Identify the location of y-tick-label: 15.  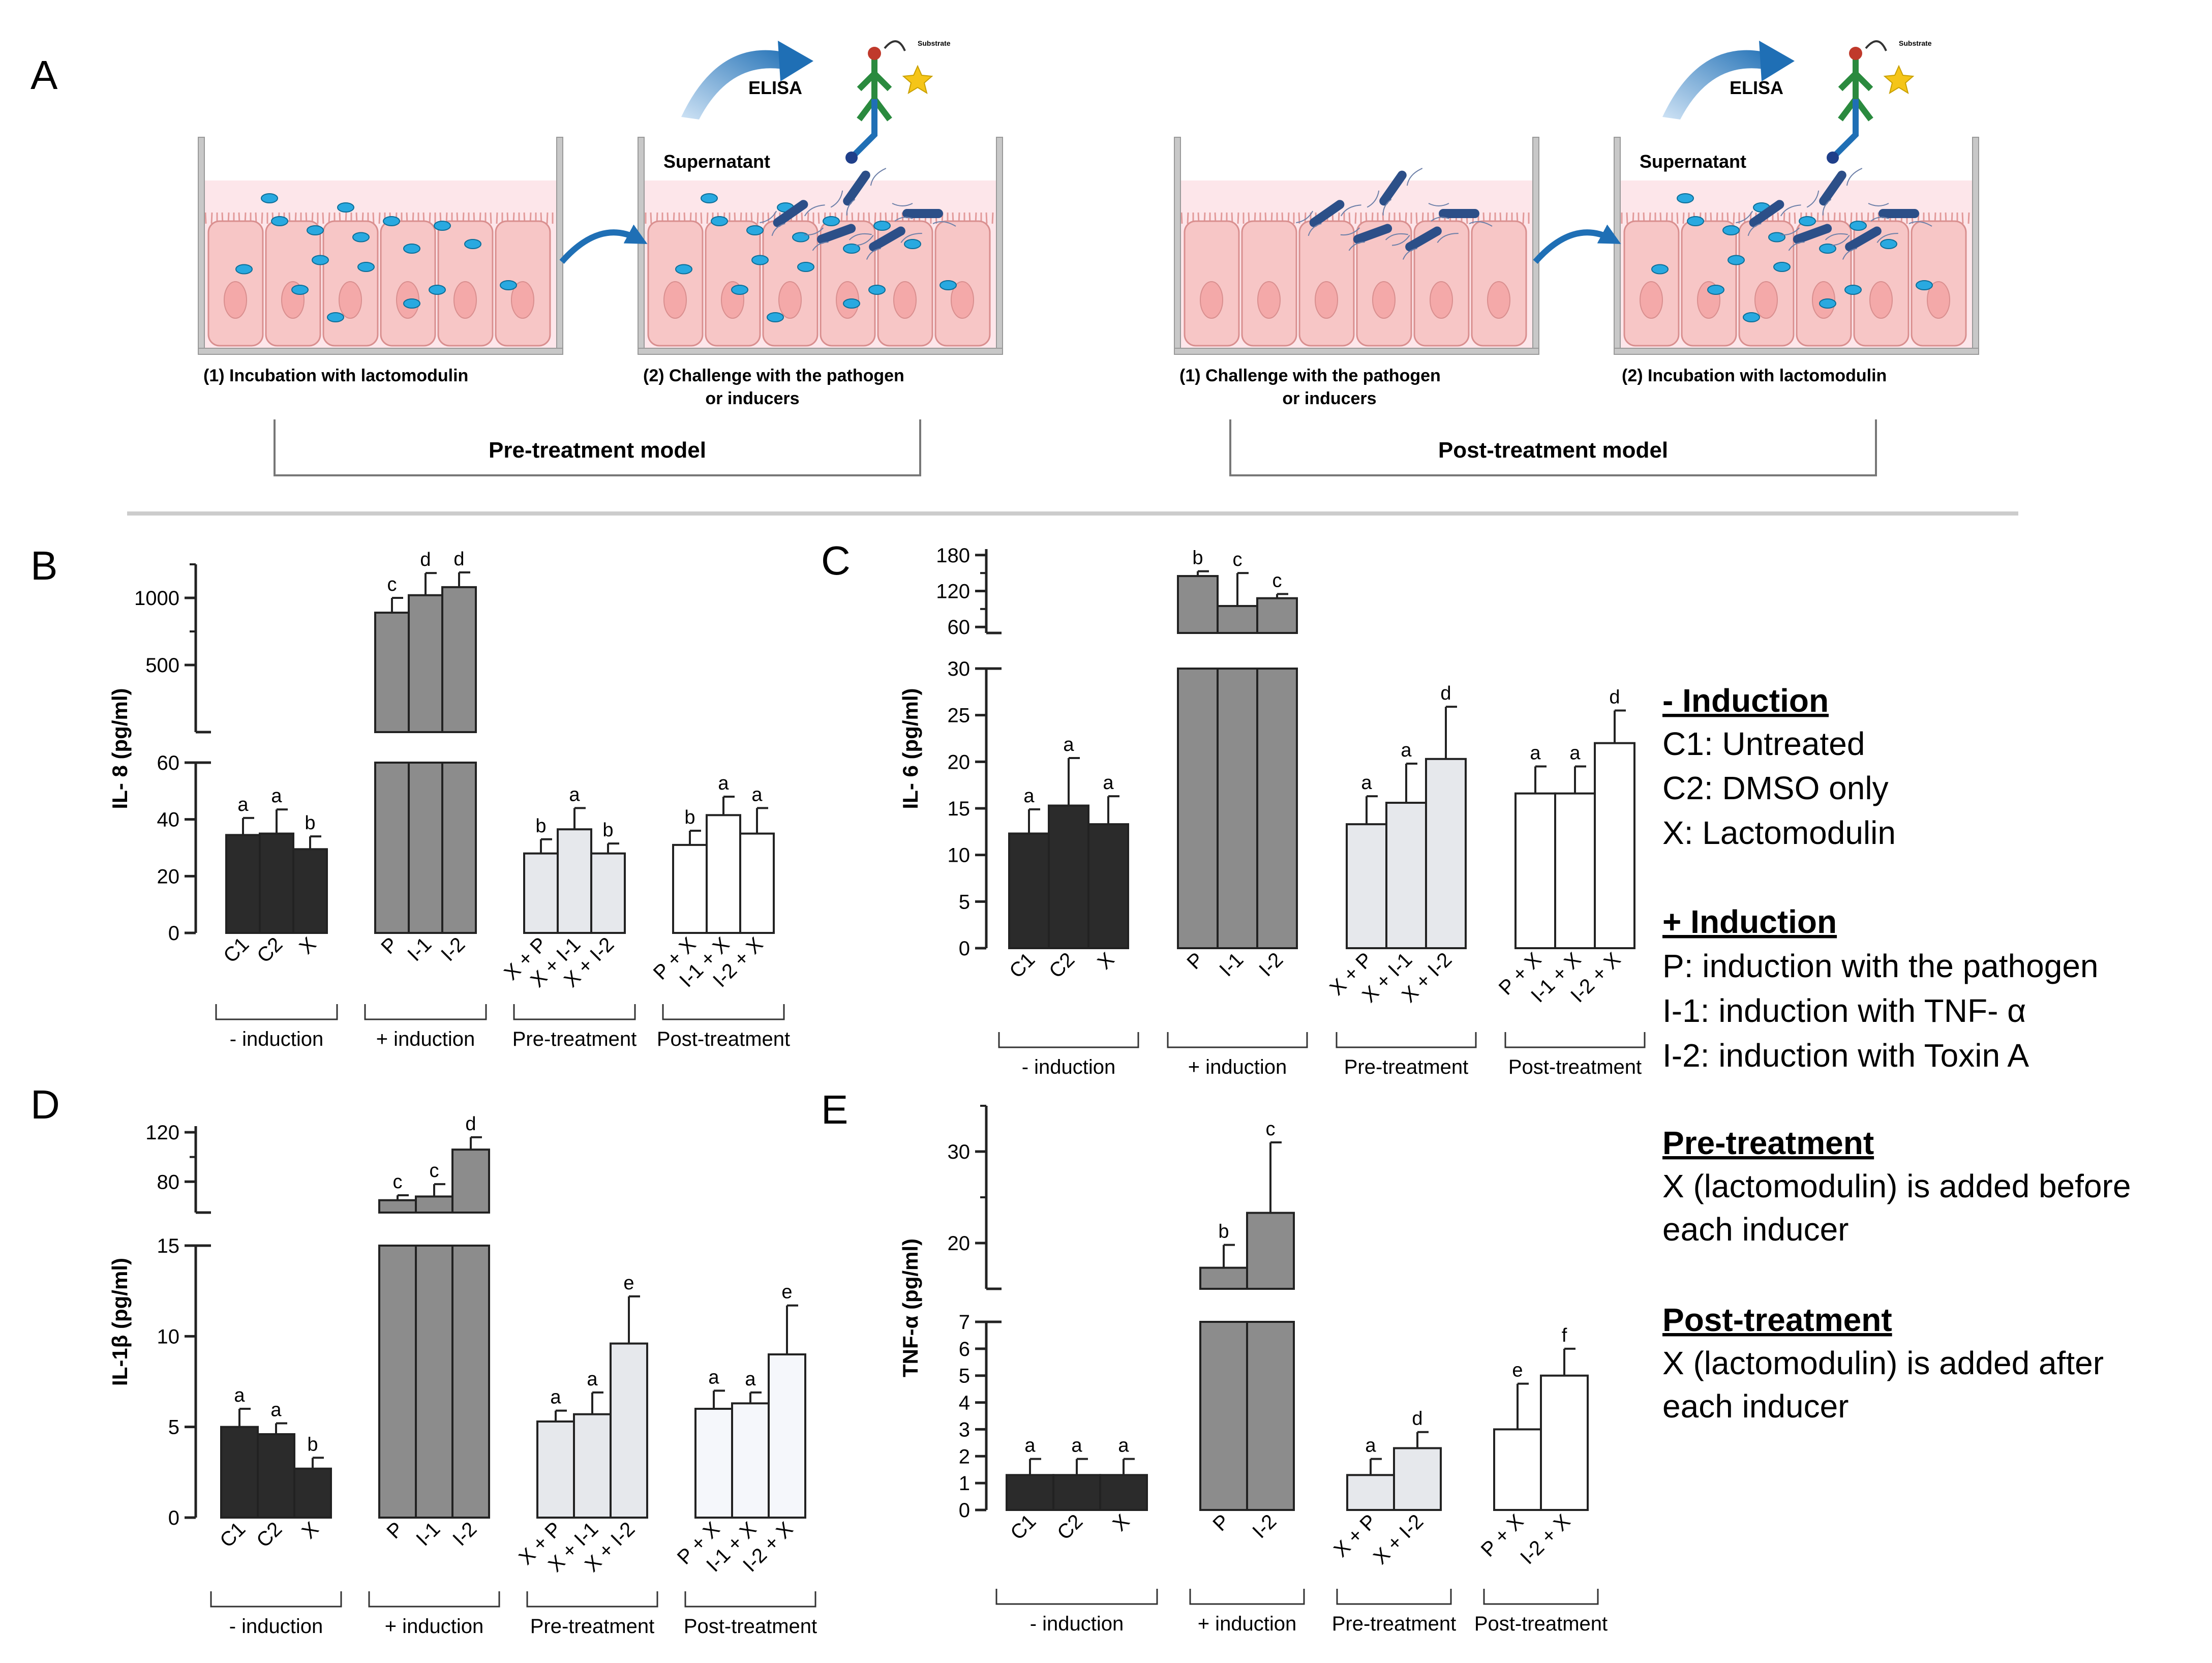
(168, 1246).